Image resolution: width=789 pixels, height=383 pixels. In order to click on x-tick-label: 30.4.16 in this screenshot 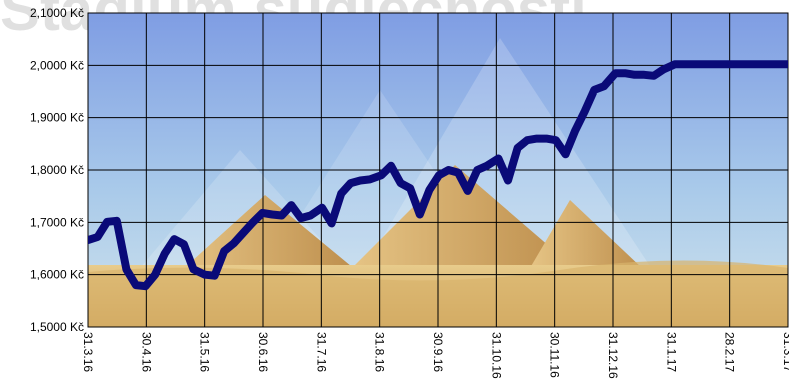, I will do `click(146, 352)`.